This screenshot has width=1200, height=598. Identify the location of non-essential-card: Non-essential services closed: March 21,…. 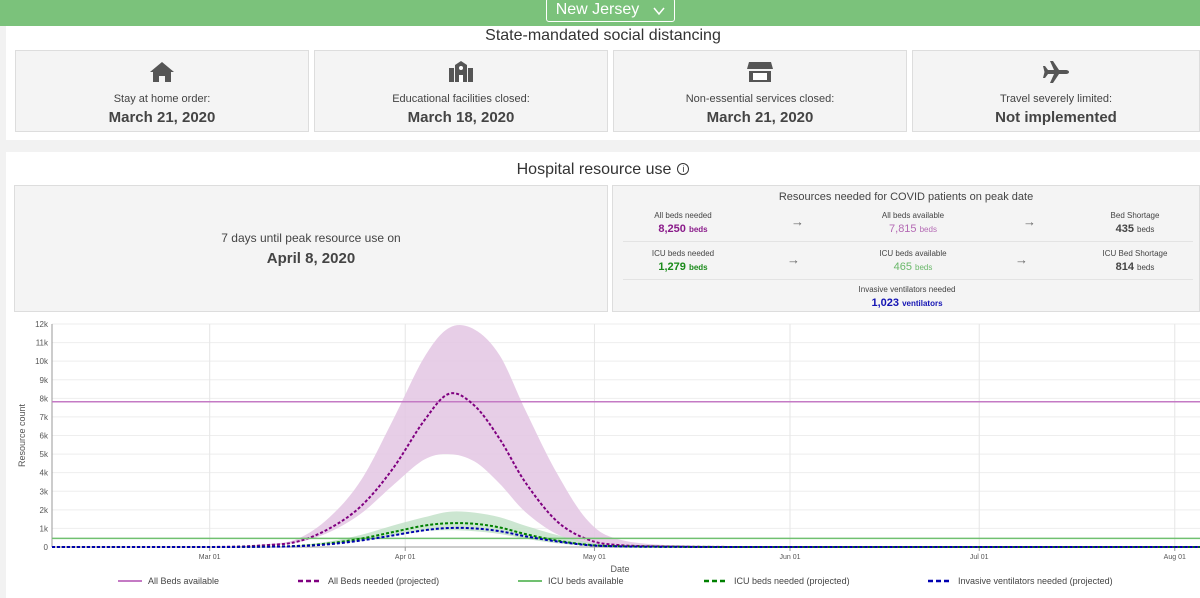
(760, 91).